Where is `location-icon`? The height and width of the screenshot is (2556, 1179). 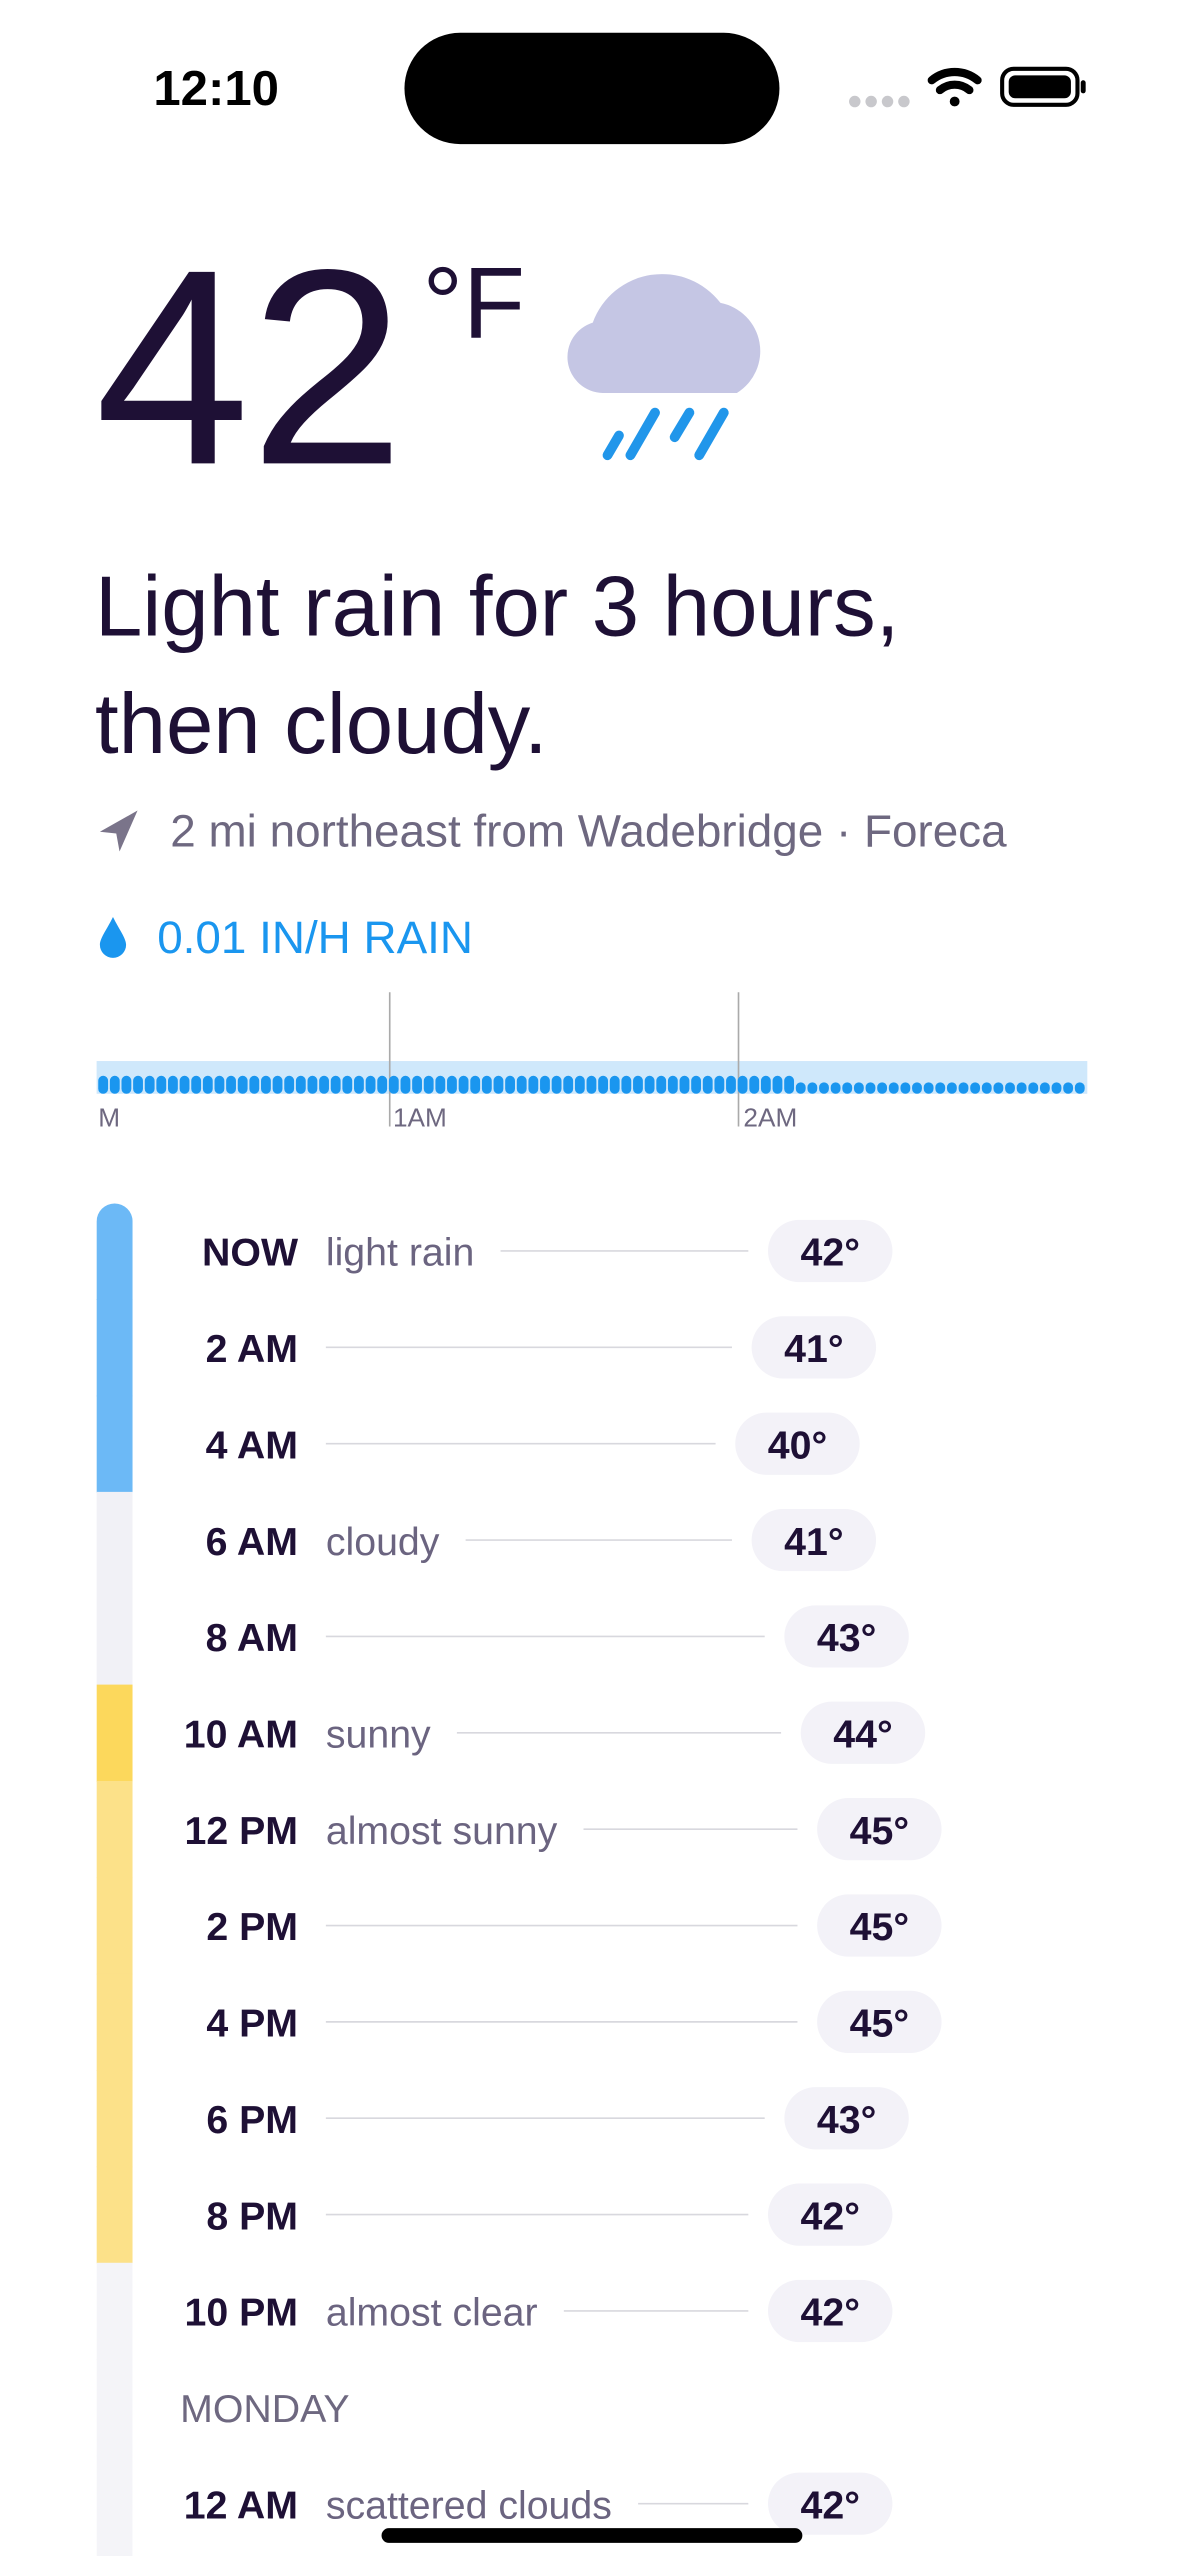
location-icon is located at coordinates (118, 831).